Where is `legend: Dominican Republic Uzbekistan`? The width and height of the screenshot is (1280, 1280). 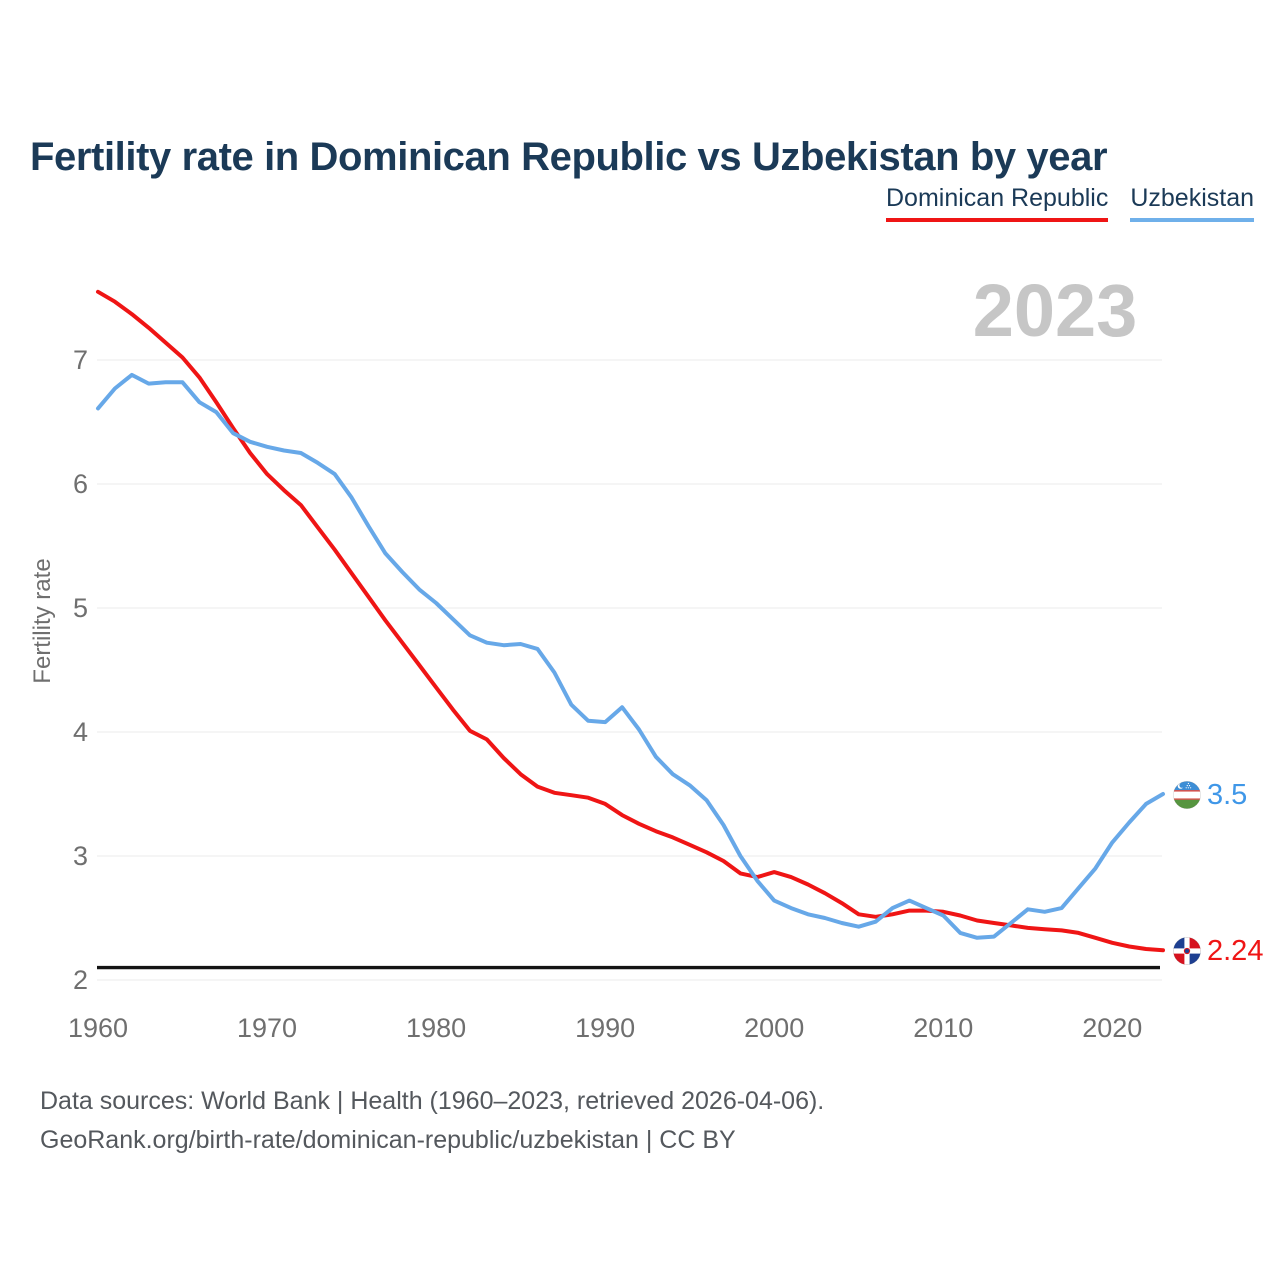
legend: Dominican Republic Uzbekistan is located at coordinates (1070, 203).